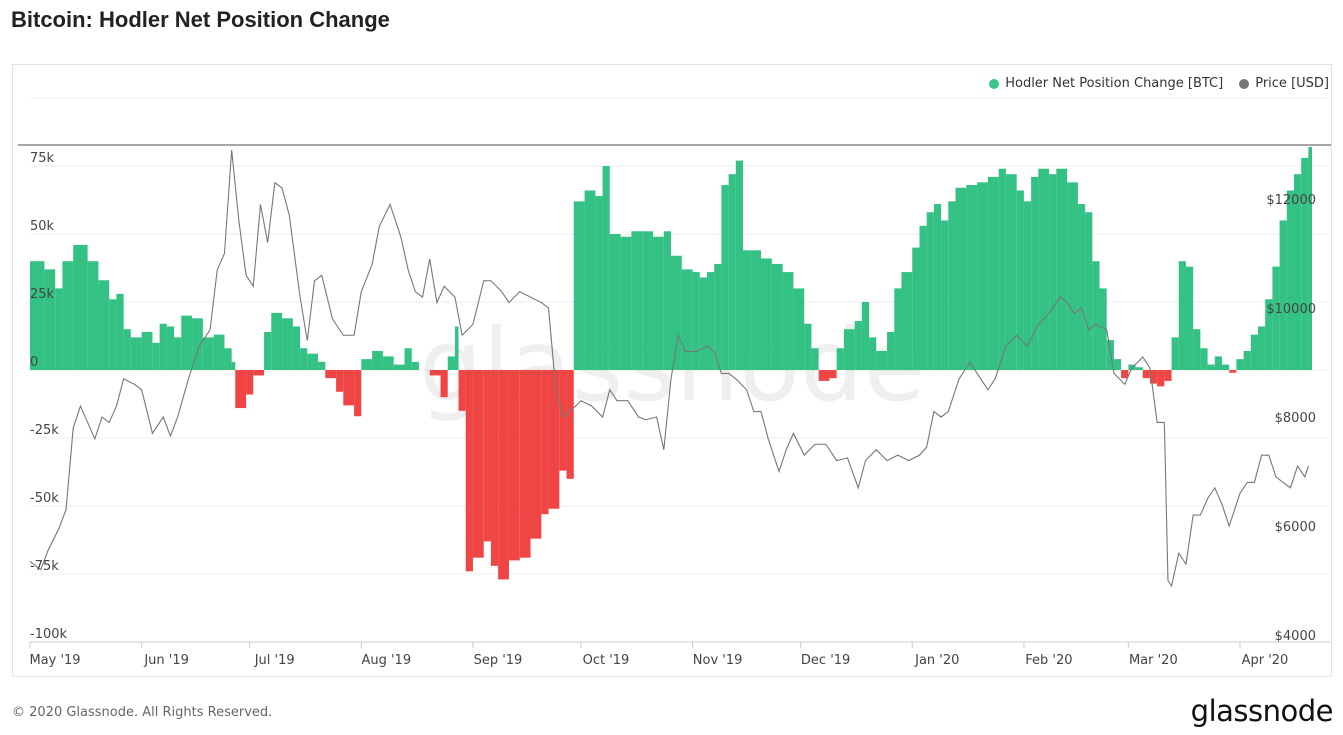 The image size is (1343, 735). I want to click on y-left-tick-7: -100k, so click(49, 634).